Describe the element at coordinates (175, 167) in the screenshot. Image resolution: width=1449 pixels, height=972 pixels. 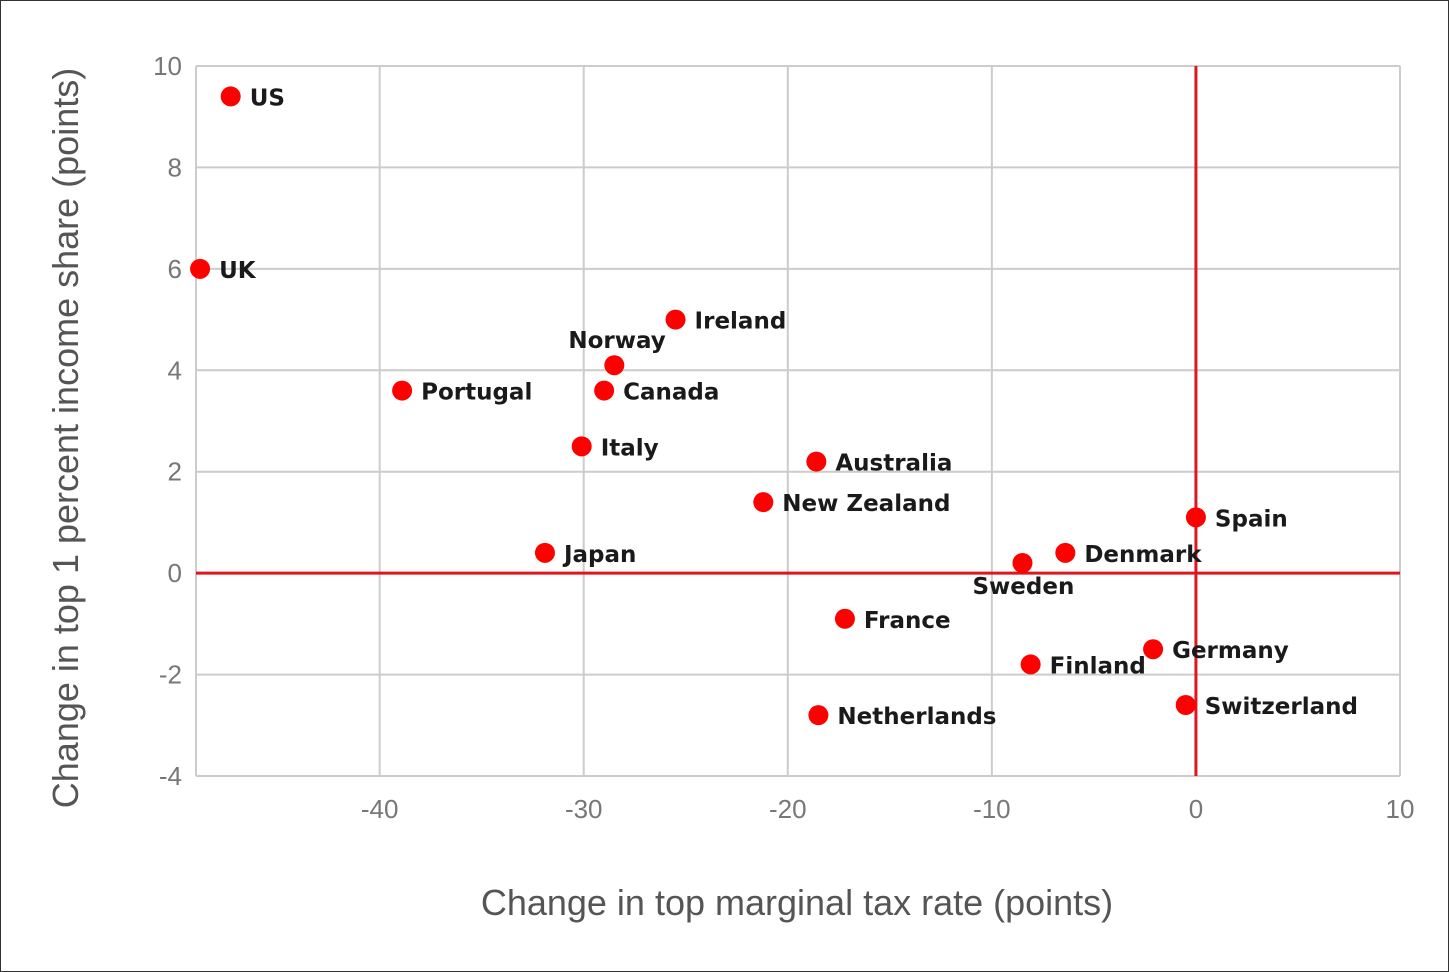
I see `y-tick-label: 8` at that location.